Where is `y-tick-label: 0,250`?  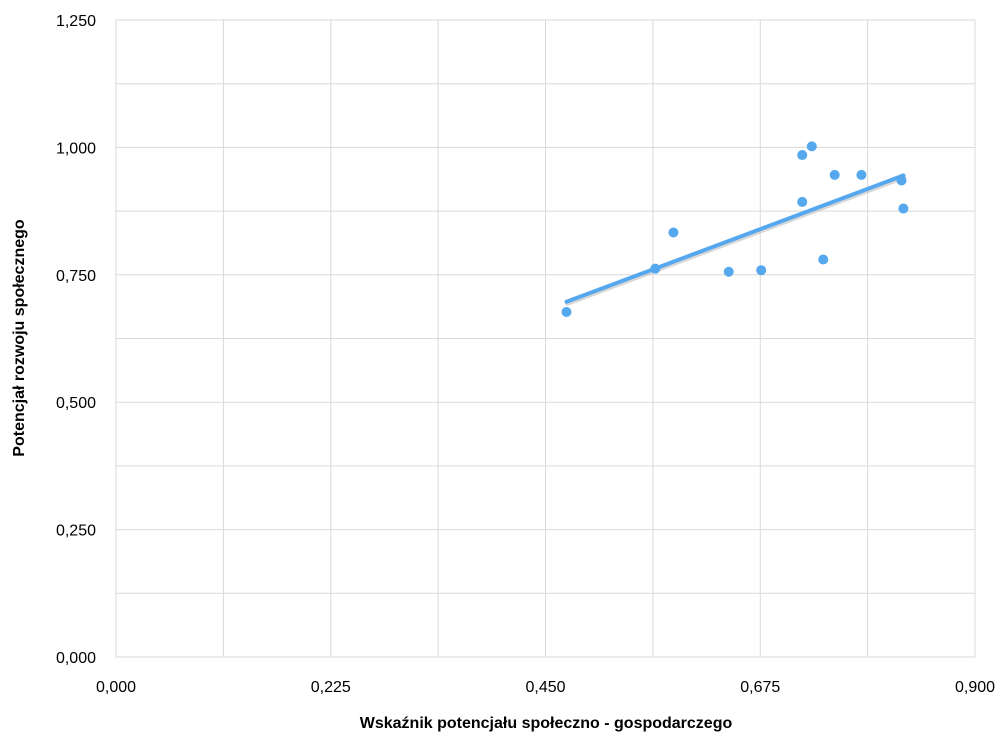 y-tick-label: 0,250 is located at coordinates (76, 531).